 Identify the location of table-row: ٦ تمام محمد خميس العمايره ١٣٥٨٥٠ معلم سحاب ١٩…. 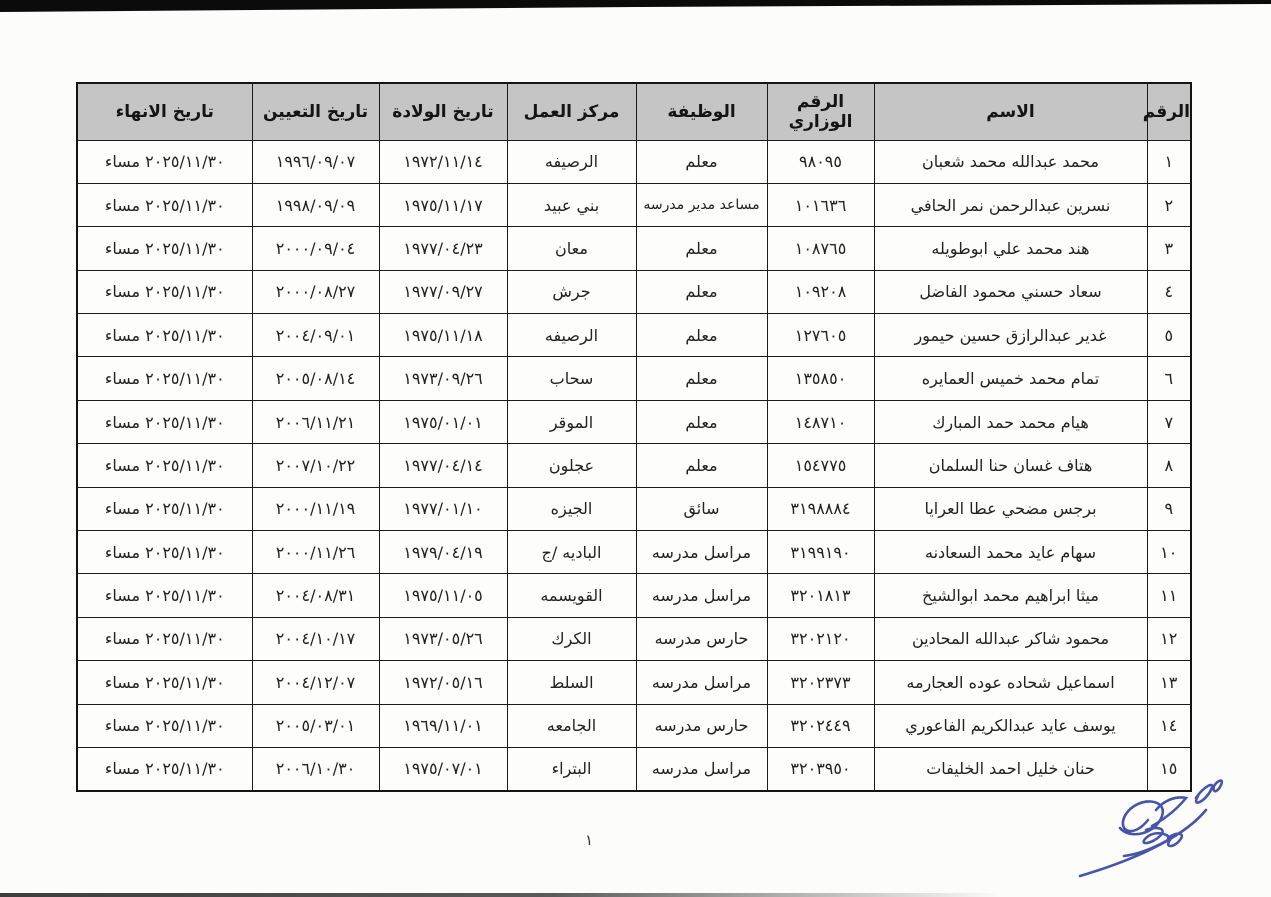
(634, 378).